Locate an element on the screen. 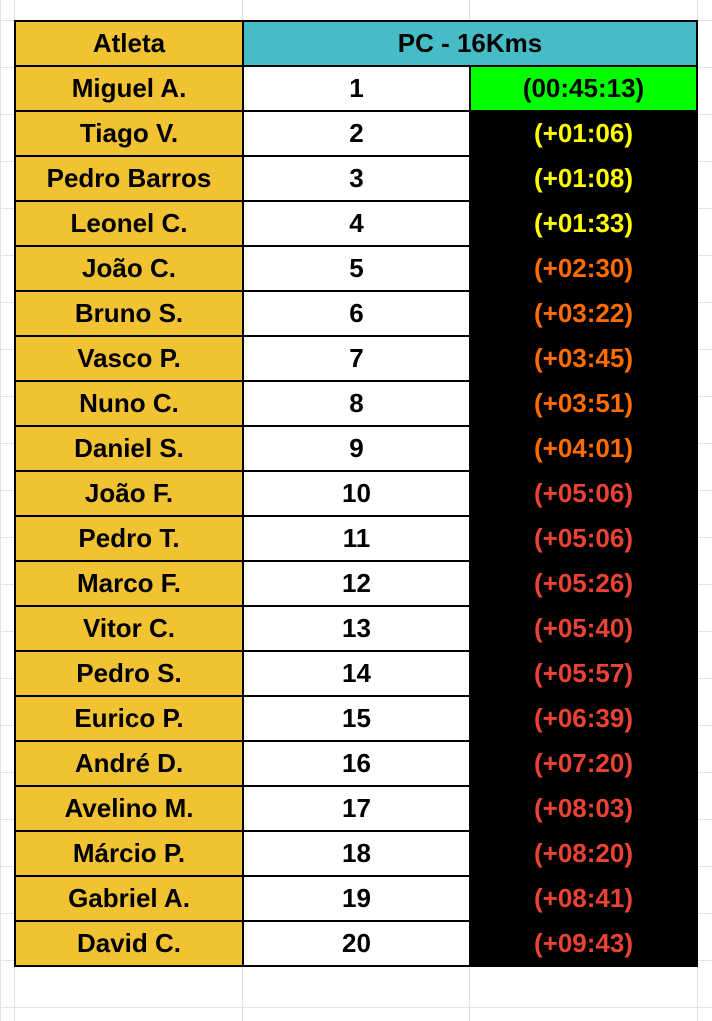 The image size is (712, 1021). athlete-name-cell: Tiago V. is located at coordinates (129, 133).